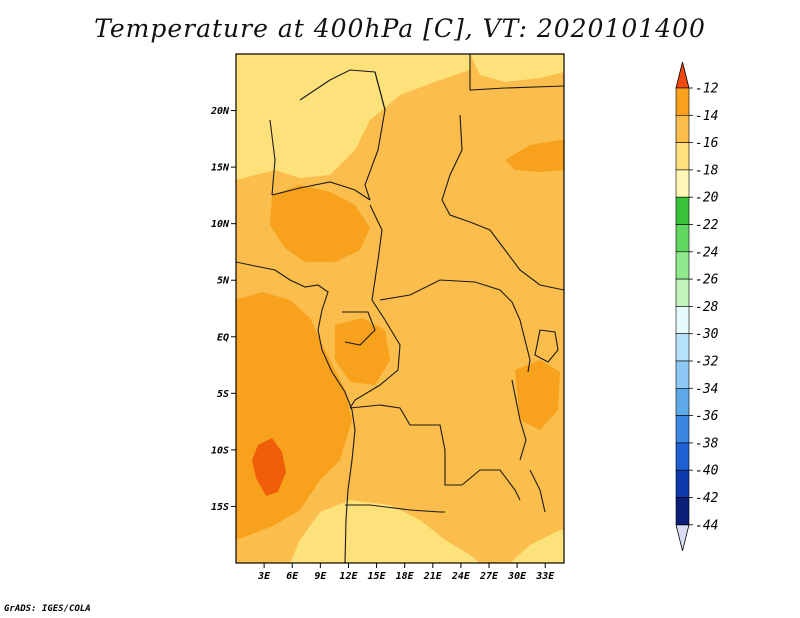  I want to click on colorbar-top-arrow, so click(682, 75).